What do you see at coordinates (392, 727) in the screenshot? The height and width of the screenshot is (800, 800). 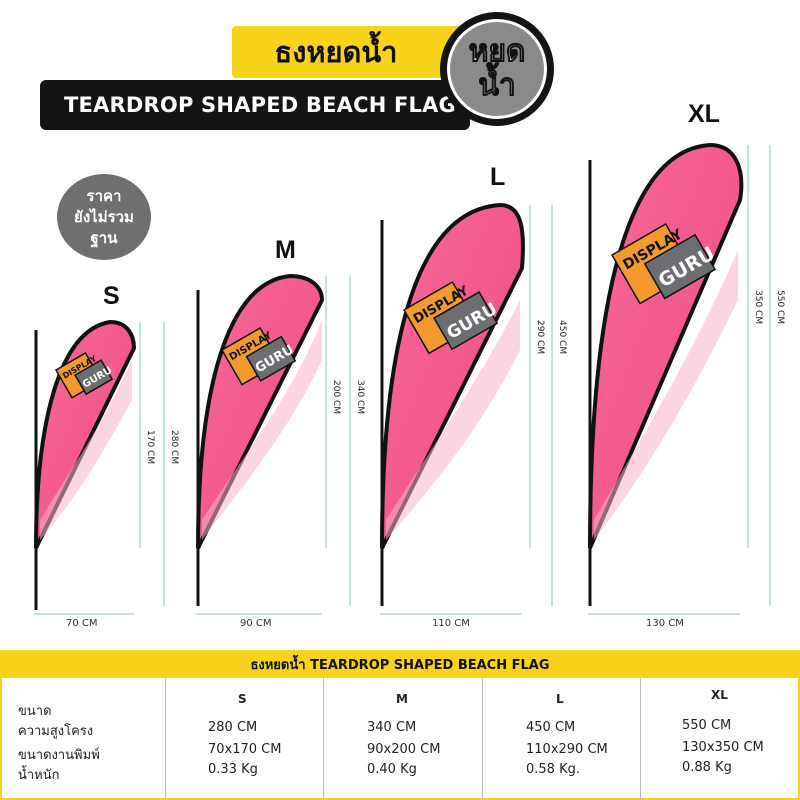 I see `table-height-m: 340 CM` at bounding box center [392, 727].